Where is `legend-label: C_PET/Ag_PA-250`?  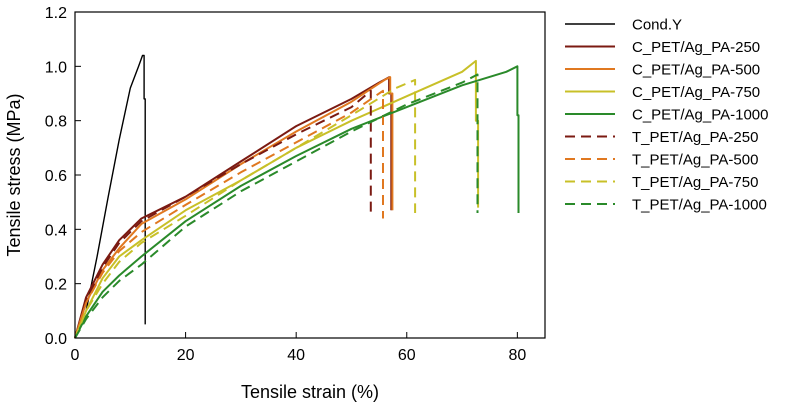 legend-label: C_PET/Ag_PA-250 is located at coordinates (696, 47).